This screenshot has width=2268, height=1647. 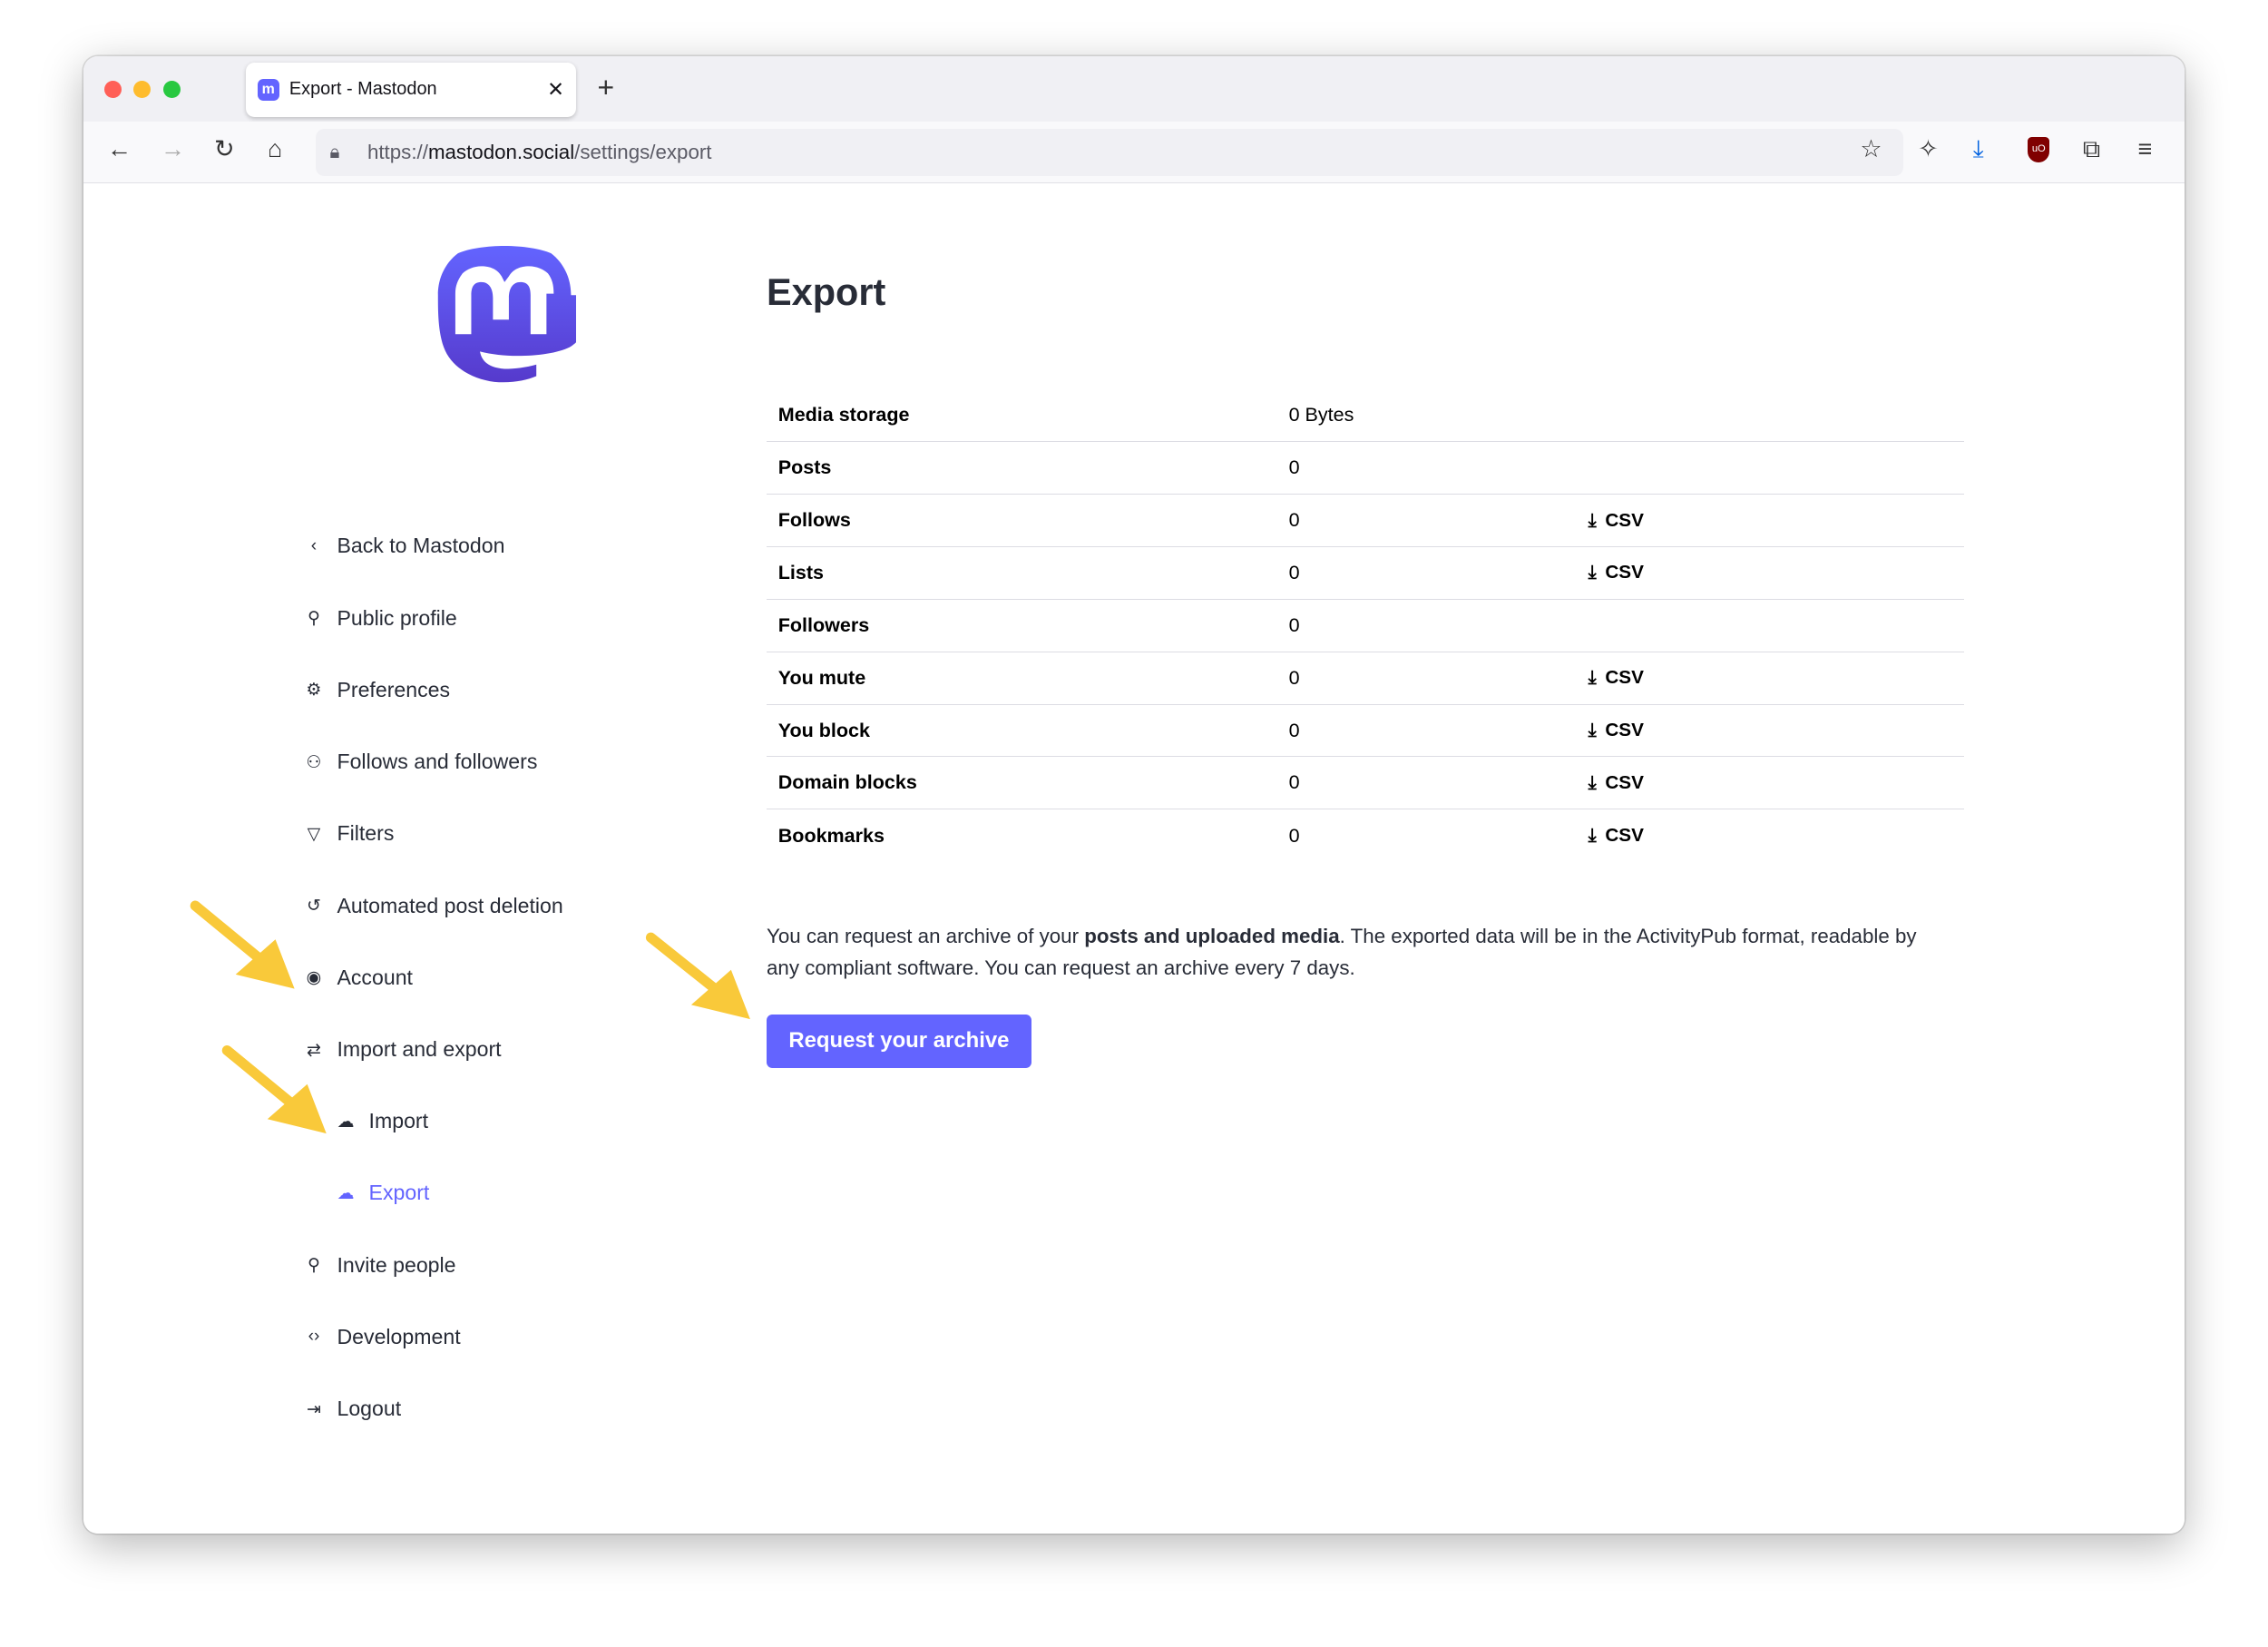 I want to click on sidebar-item-label: Preferences, so click(x=394, y=689).